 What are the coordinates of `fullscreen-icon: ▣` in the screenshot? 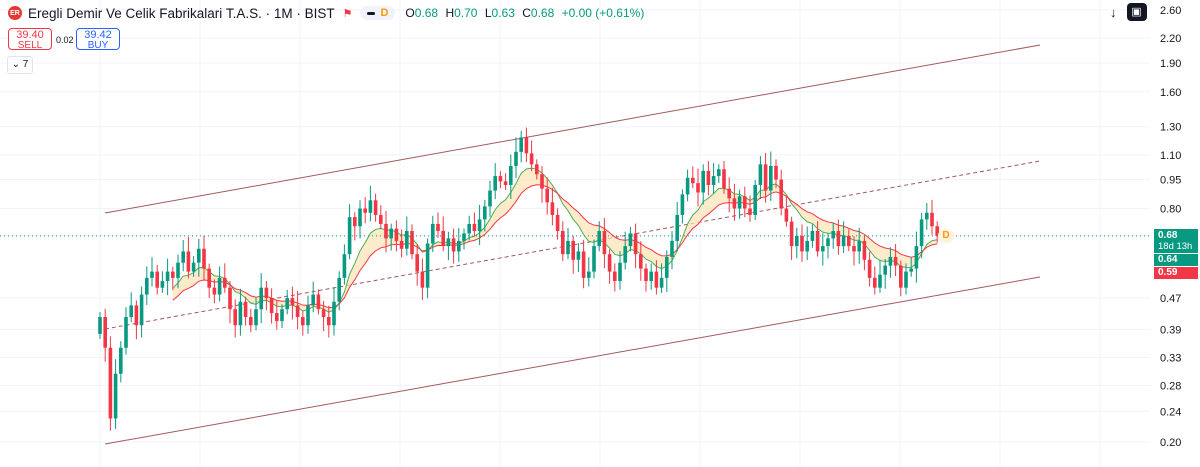 It's located at (1136, 12).